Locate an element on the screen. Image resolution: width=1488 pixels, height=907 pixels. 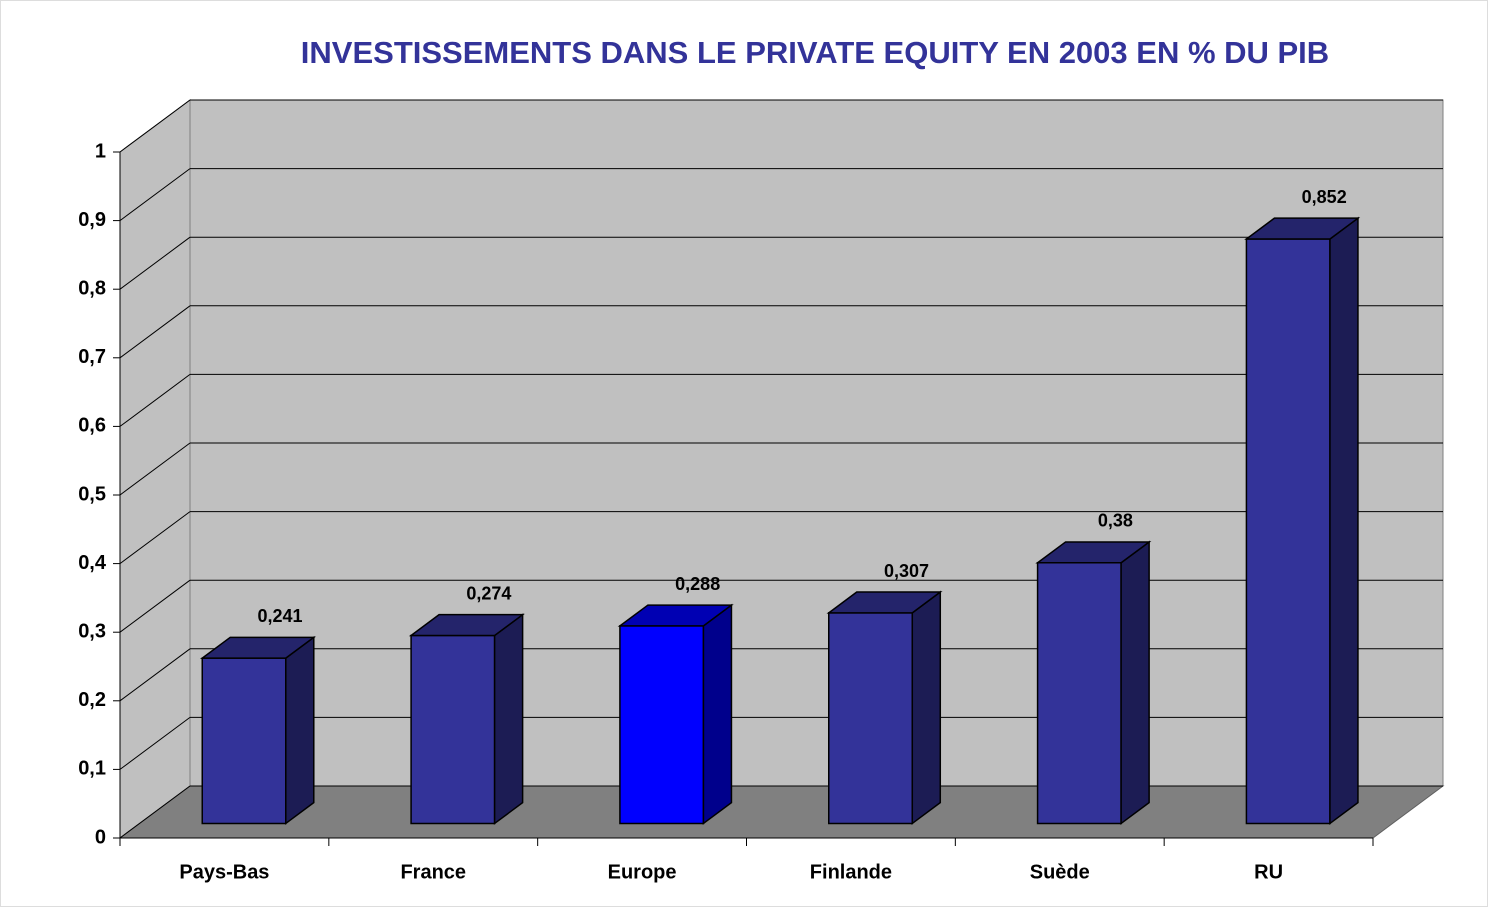
y-tick-label: 0,4 is located at coordinates (92, 563).